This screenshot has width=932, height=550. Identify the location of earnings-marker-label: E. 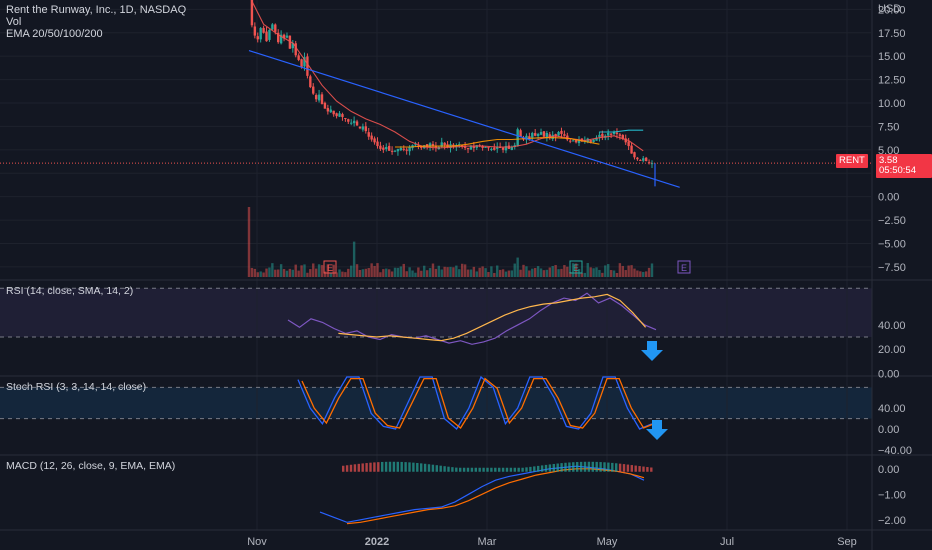
(330, 268).